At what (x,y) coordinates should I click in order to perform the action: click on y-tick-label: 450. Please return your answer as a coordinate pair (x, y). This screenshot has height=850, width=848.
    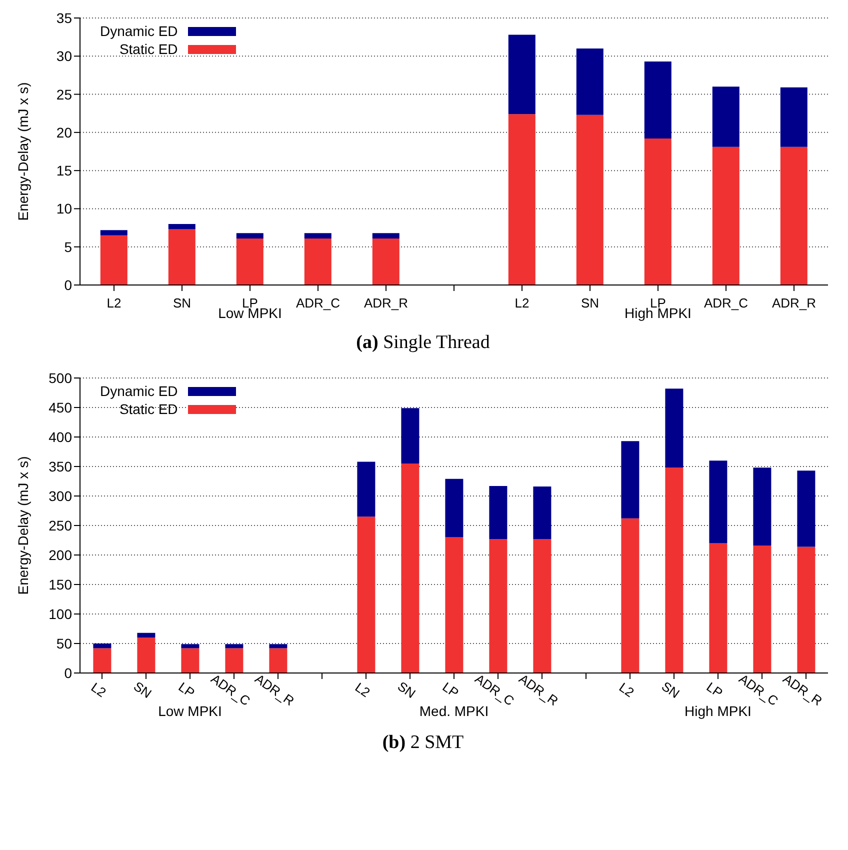
    Looking at the image, I should click on (60, 407).